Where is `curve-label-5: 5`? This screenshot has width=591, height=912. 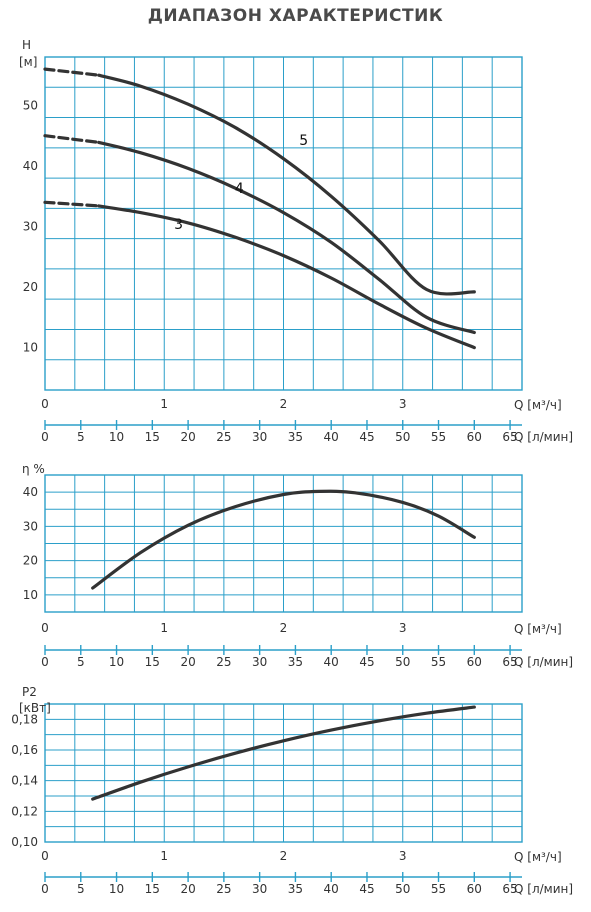 curve-label-5: 5 is located at coordinates (303, 141).